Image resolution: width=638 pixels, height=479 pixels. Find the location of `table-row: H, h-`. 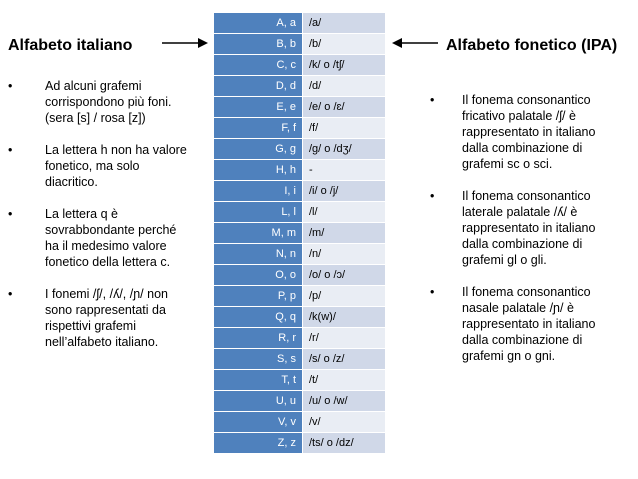

table-row: H, h- is located at coordinates (299, 170).